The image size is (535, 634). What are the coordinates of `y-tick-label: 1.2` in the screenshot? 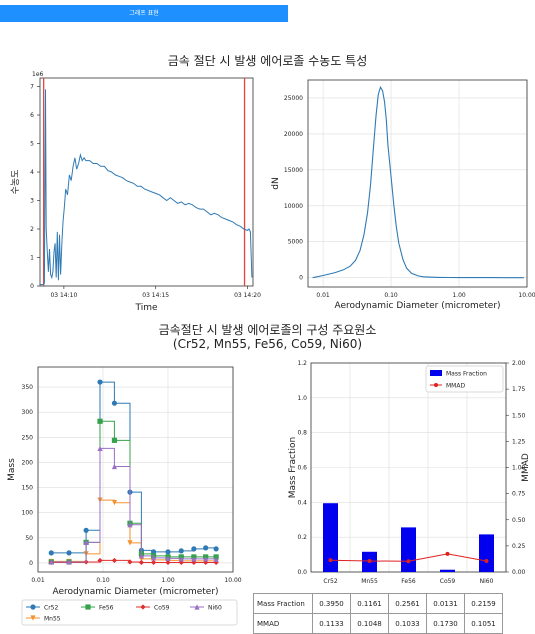 It's located at (302, 363).